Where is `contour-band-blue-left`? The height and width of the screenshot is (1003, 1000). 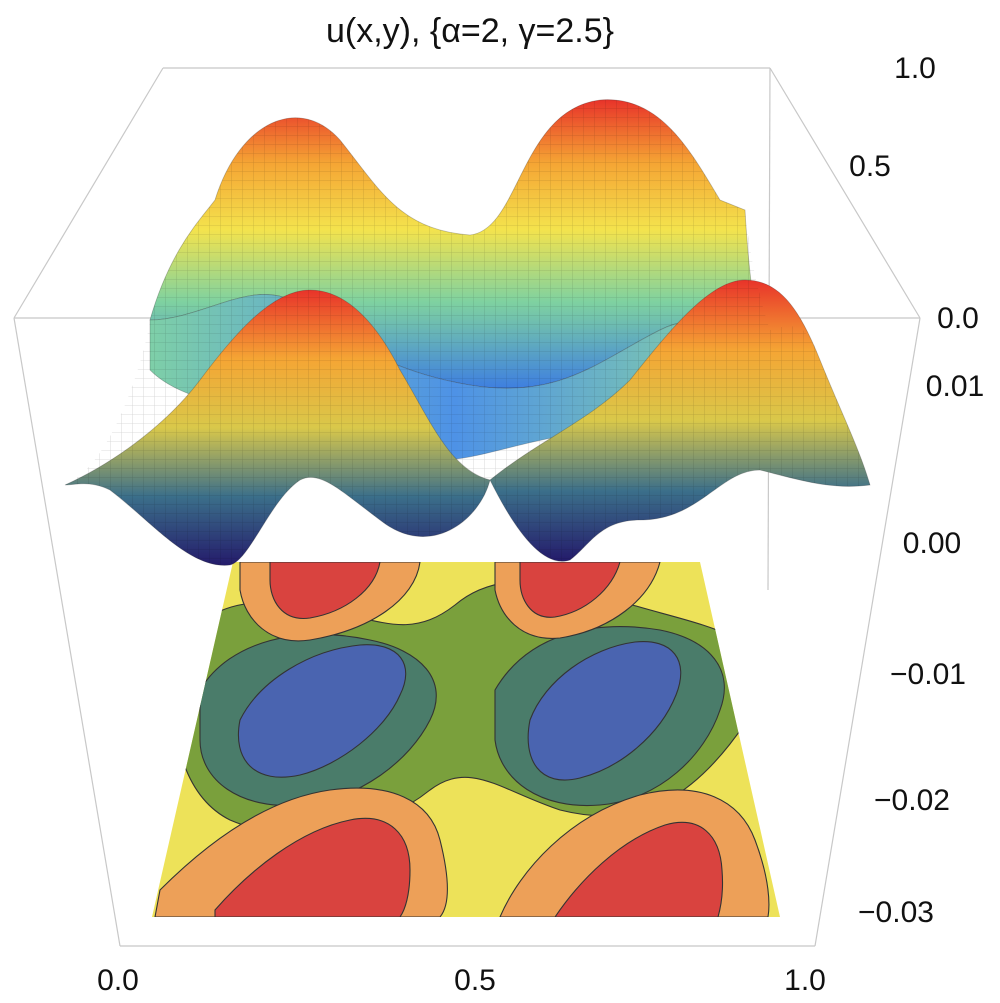 contour-band-blue-left is located at coordinates (322, 711).